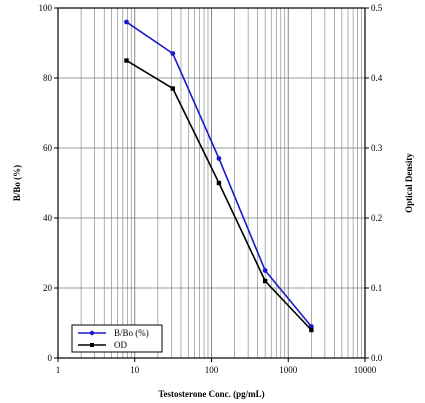 The width and height of the screenshot is (425, 403). I want to click on legend-item: B/Bo (%), so click(113, 333).